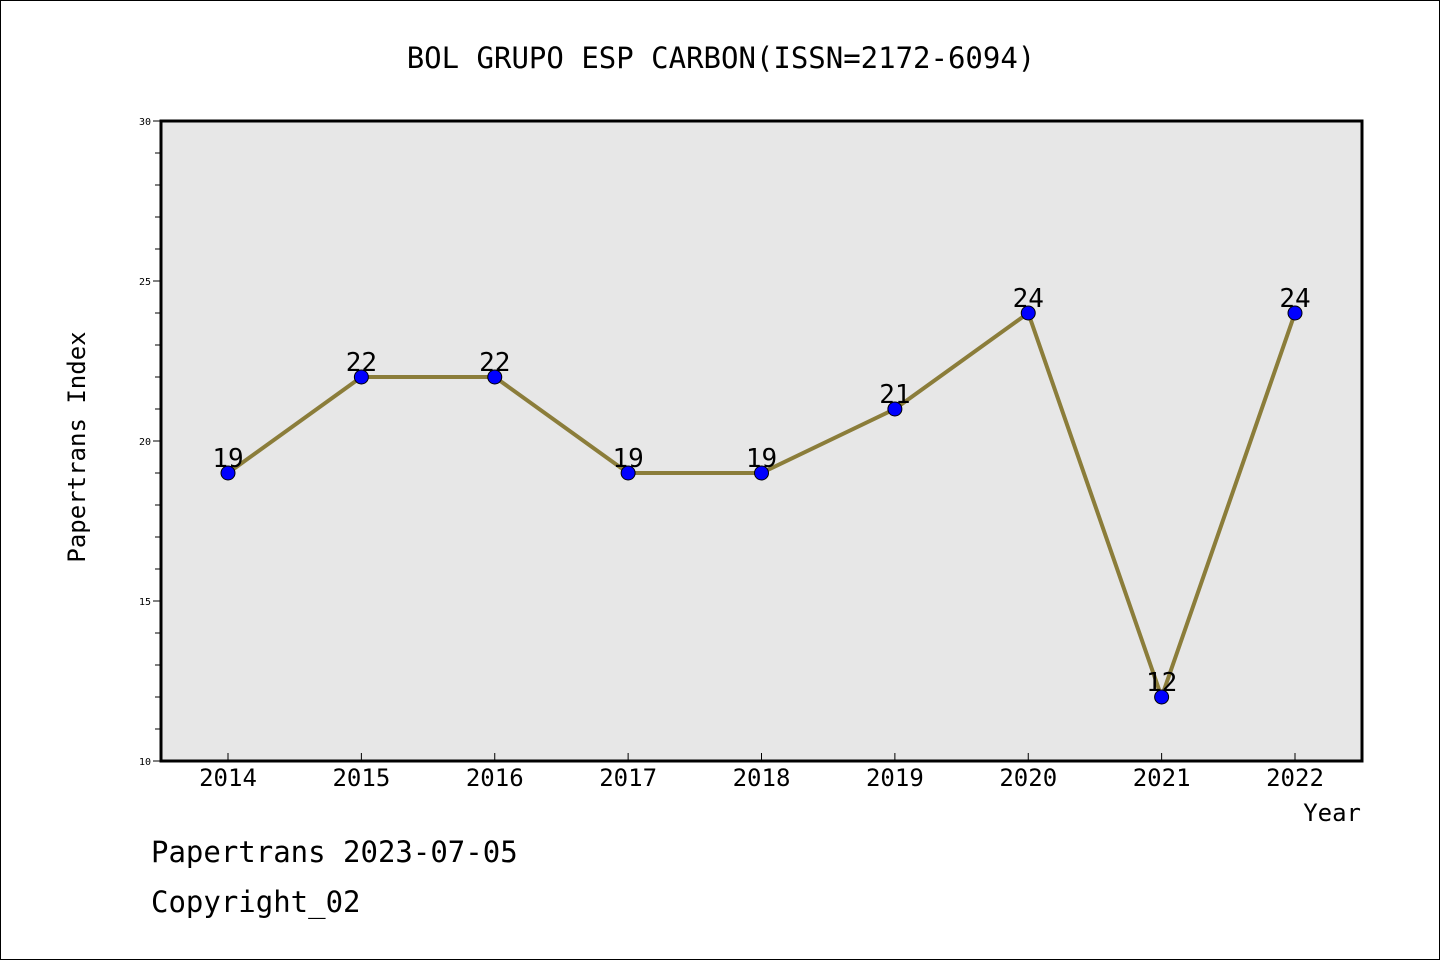 The image size is (1440, 961). I want to click on y-tick-label: 20, so click(145, 442).